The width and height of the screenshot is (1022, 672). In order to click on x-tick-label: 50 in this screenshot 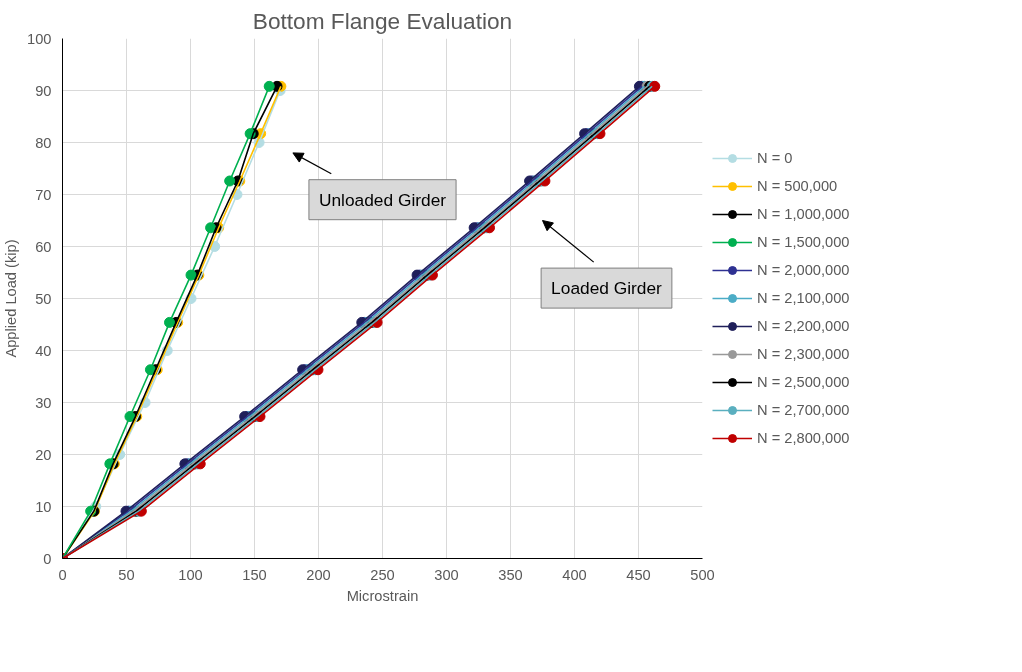, I will do `click(126, 574)`.